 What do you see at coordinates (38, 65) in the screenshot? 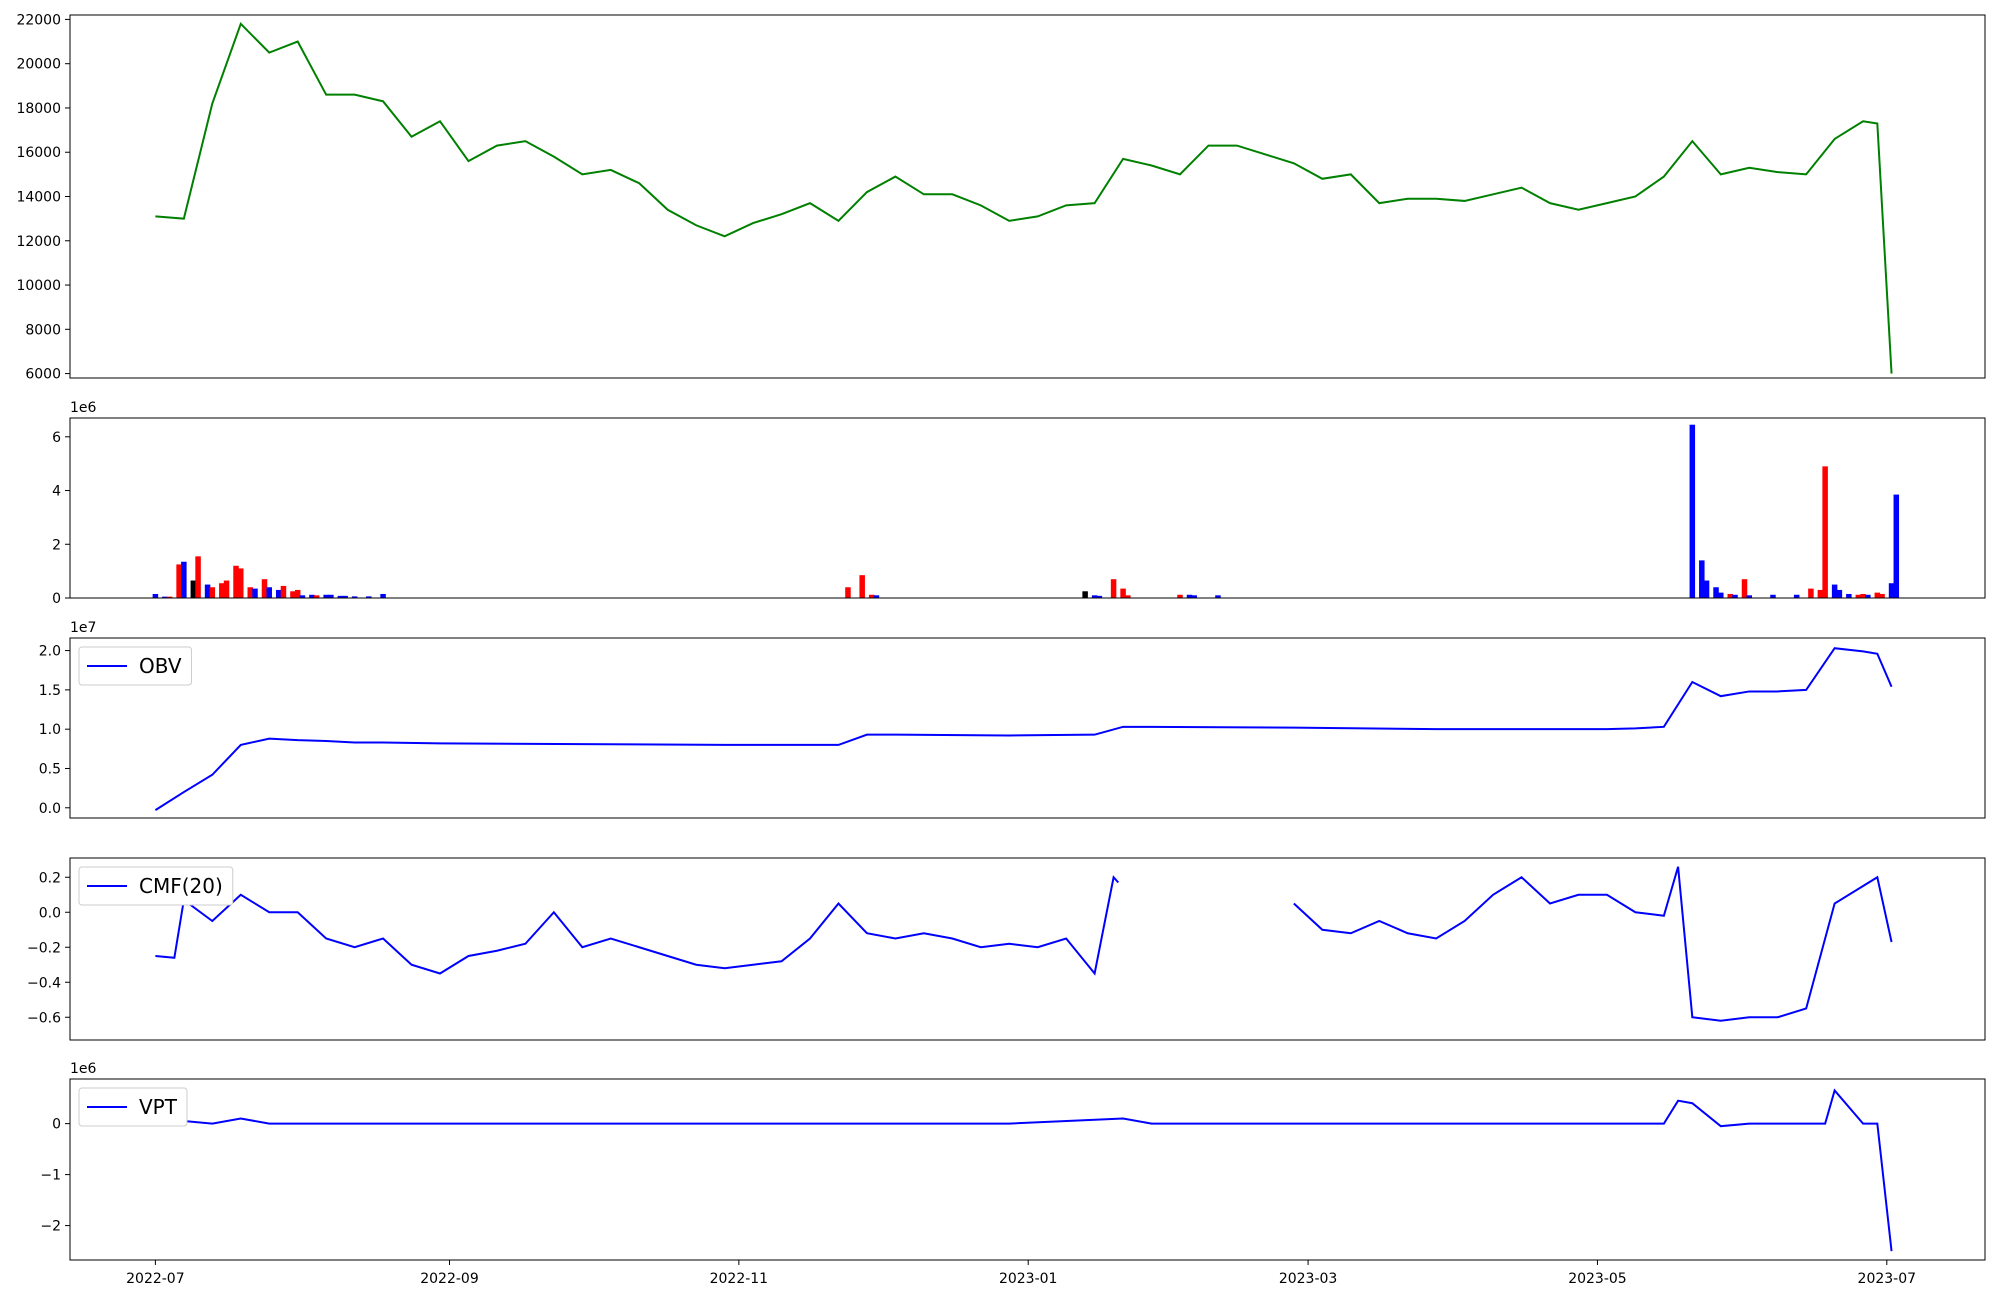
I see `y-tick-label: 20000` at bounding box center [38, 65].